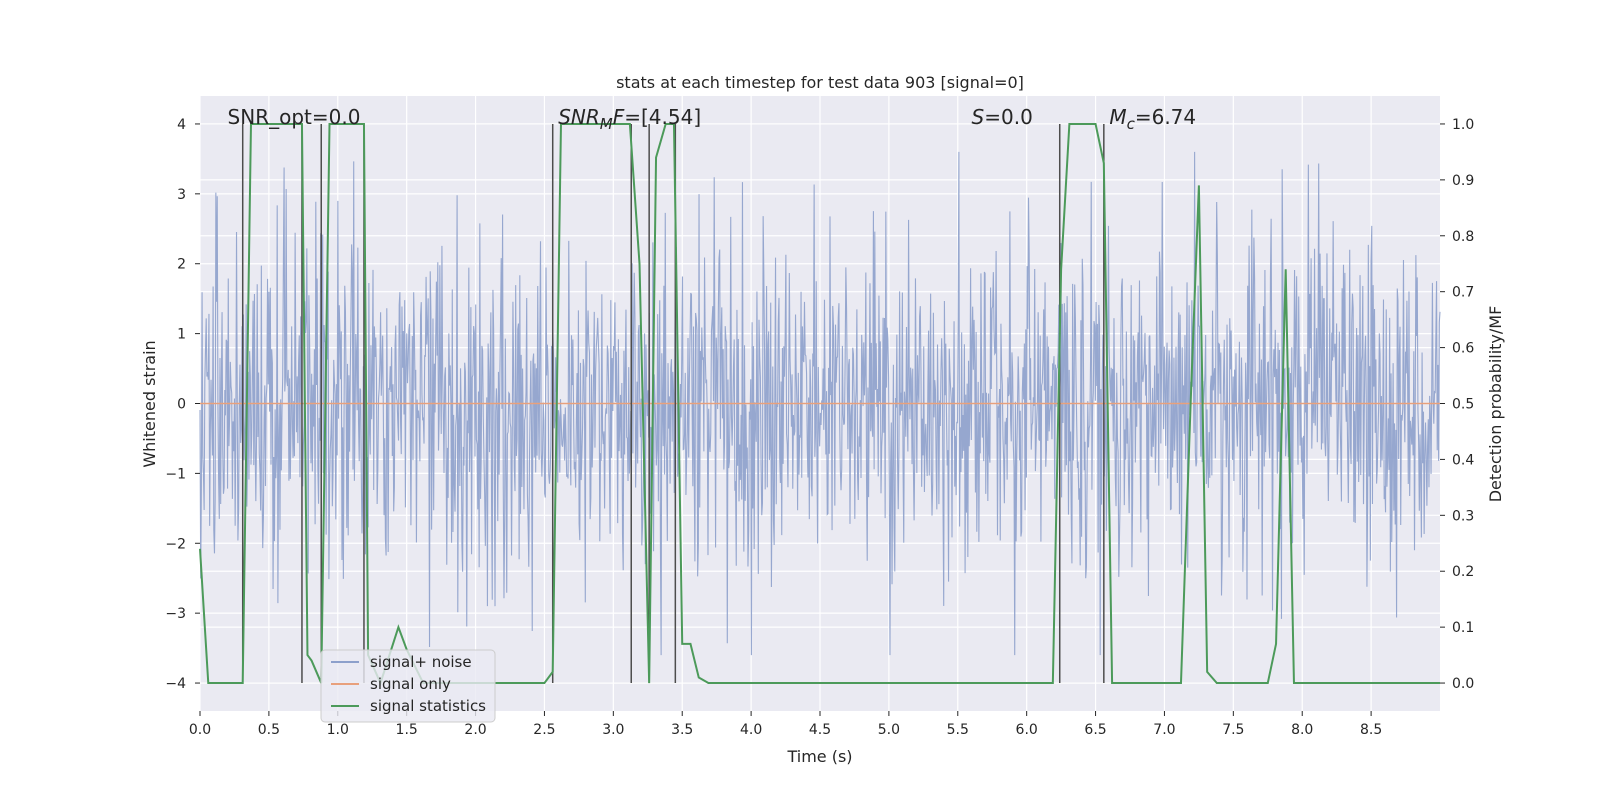 The height and width of the screenshot is (800, 1600). What do you see at coordinates (1302, 730) in the screenshot?
I see `x-tick-label-16: 8.0` at bounding box center [1302, 730].